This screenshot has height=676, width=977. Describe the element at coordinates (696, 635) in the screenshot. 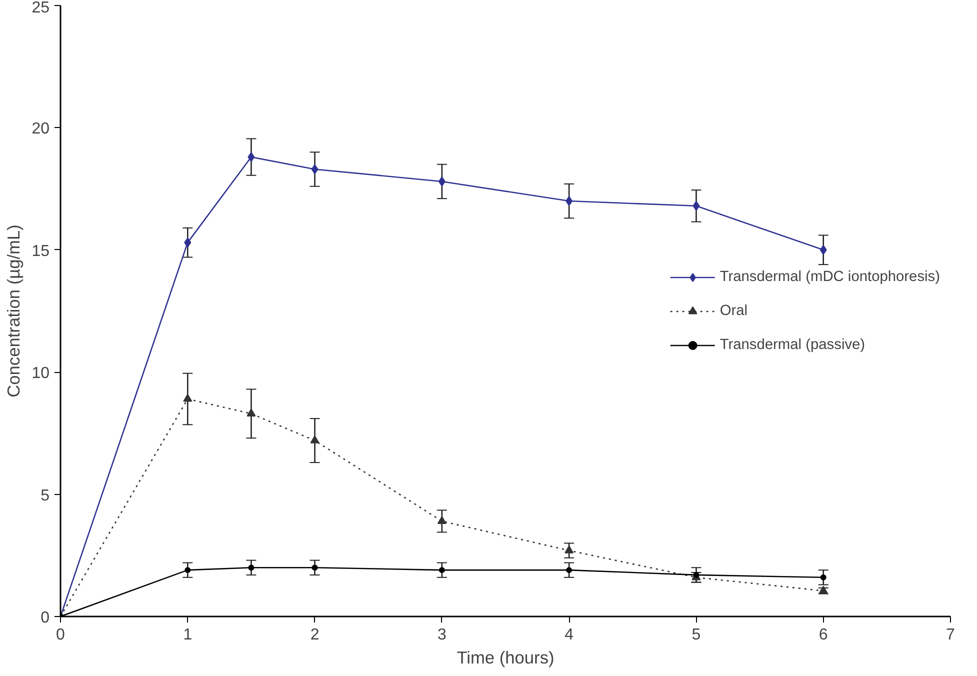

I see `x-tick-label: 5` at that location.